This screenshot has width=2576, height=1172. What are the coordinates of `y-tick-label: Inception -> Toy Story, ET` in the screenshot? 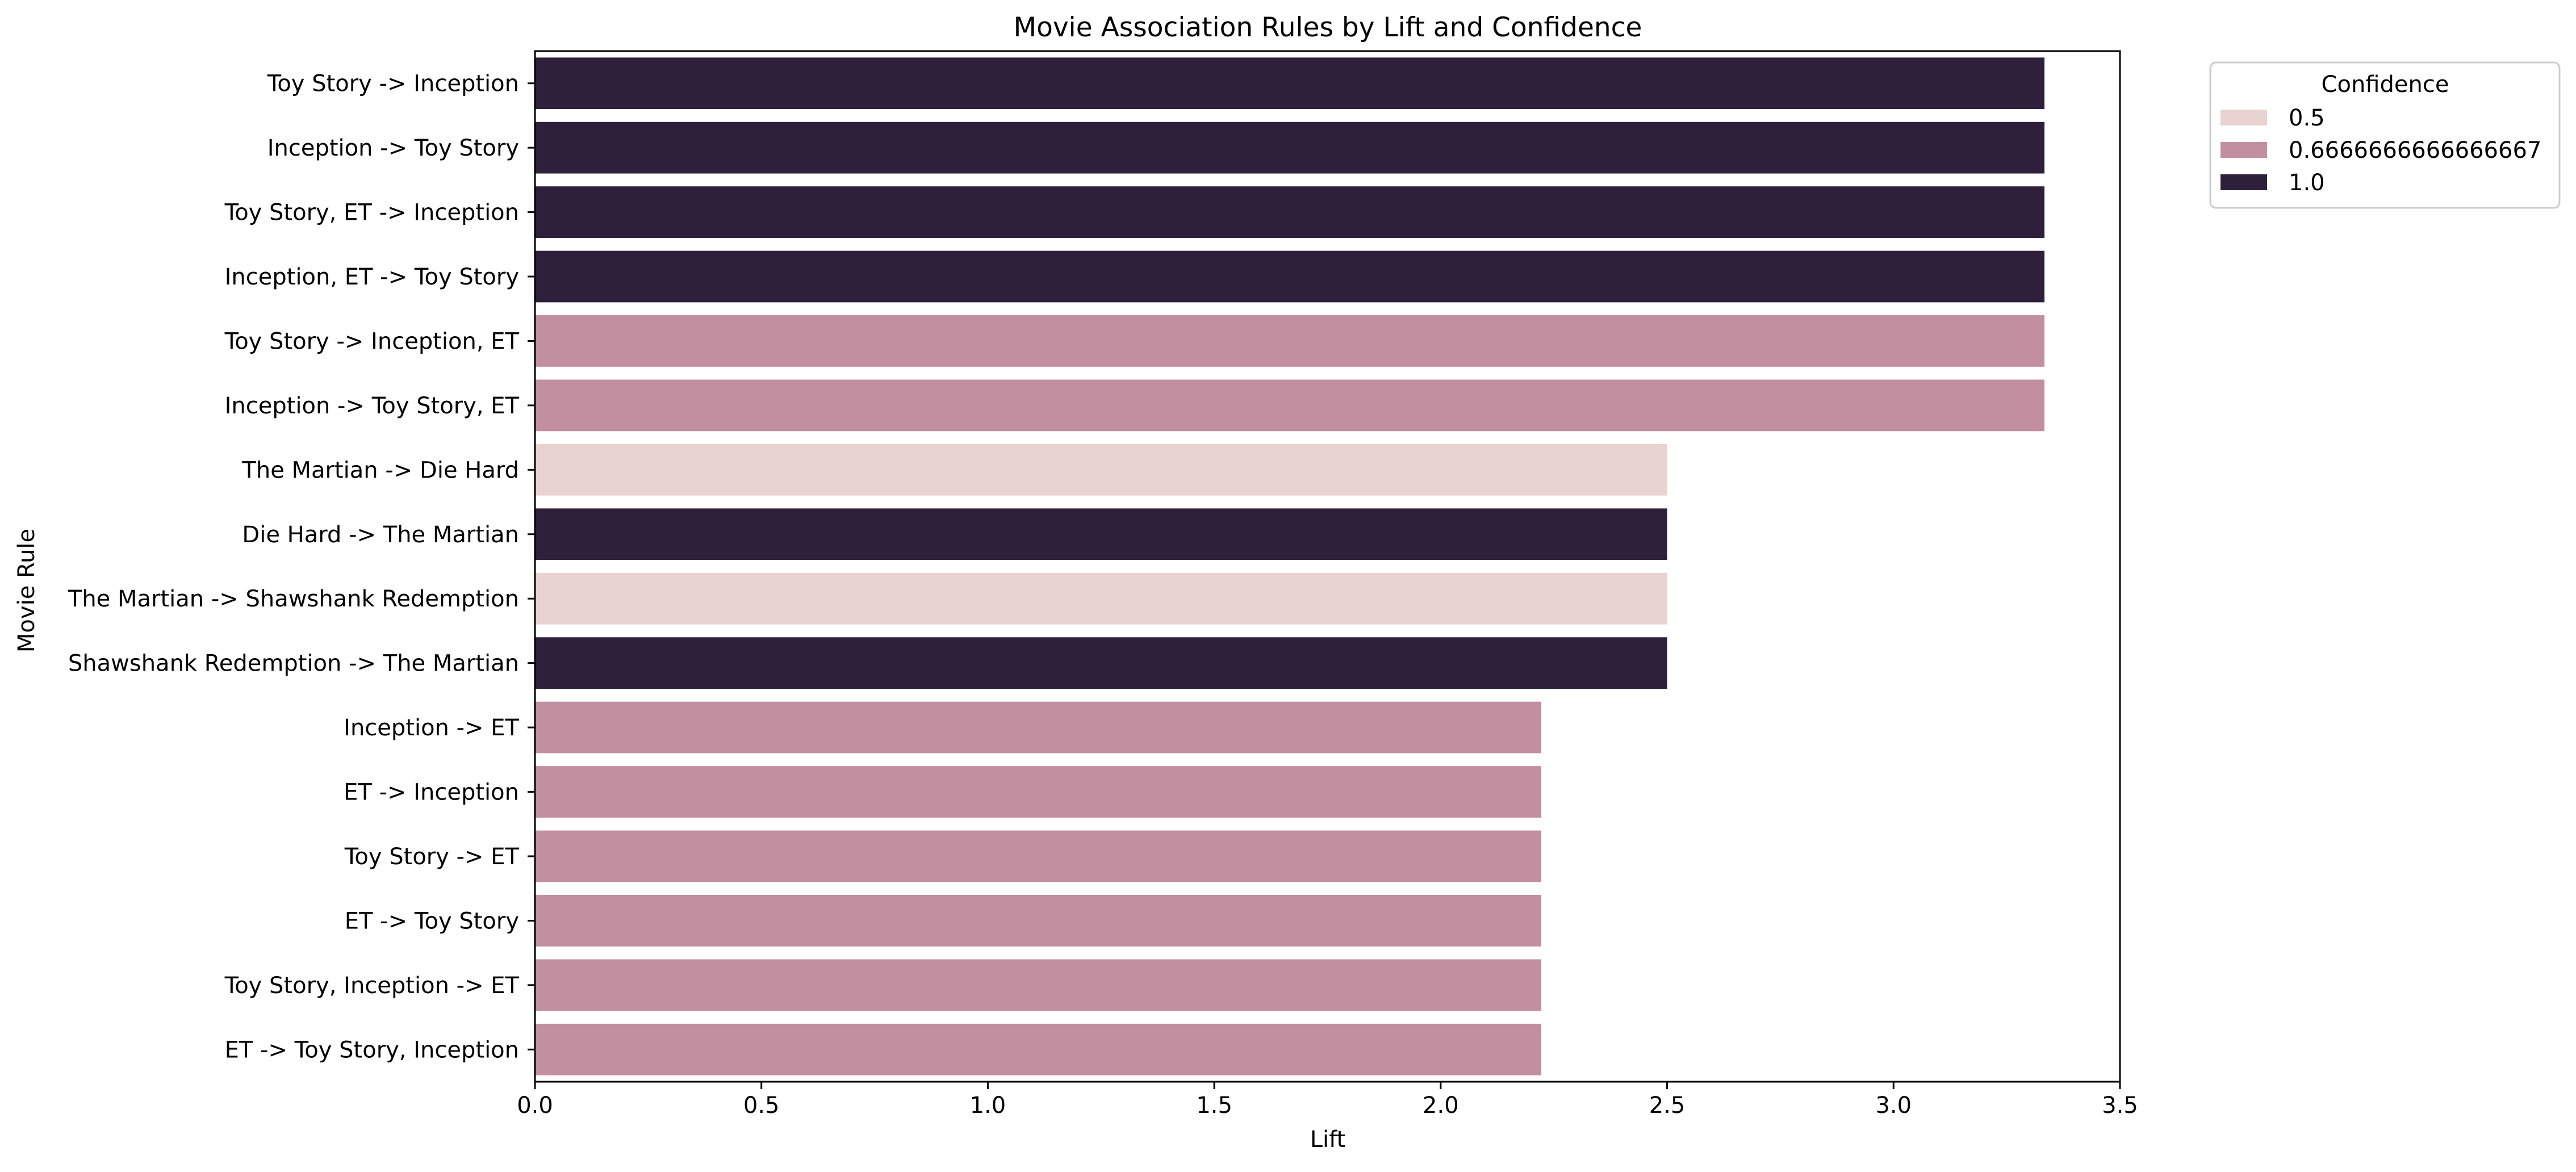 It's located at (372, 406).